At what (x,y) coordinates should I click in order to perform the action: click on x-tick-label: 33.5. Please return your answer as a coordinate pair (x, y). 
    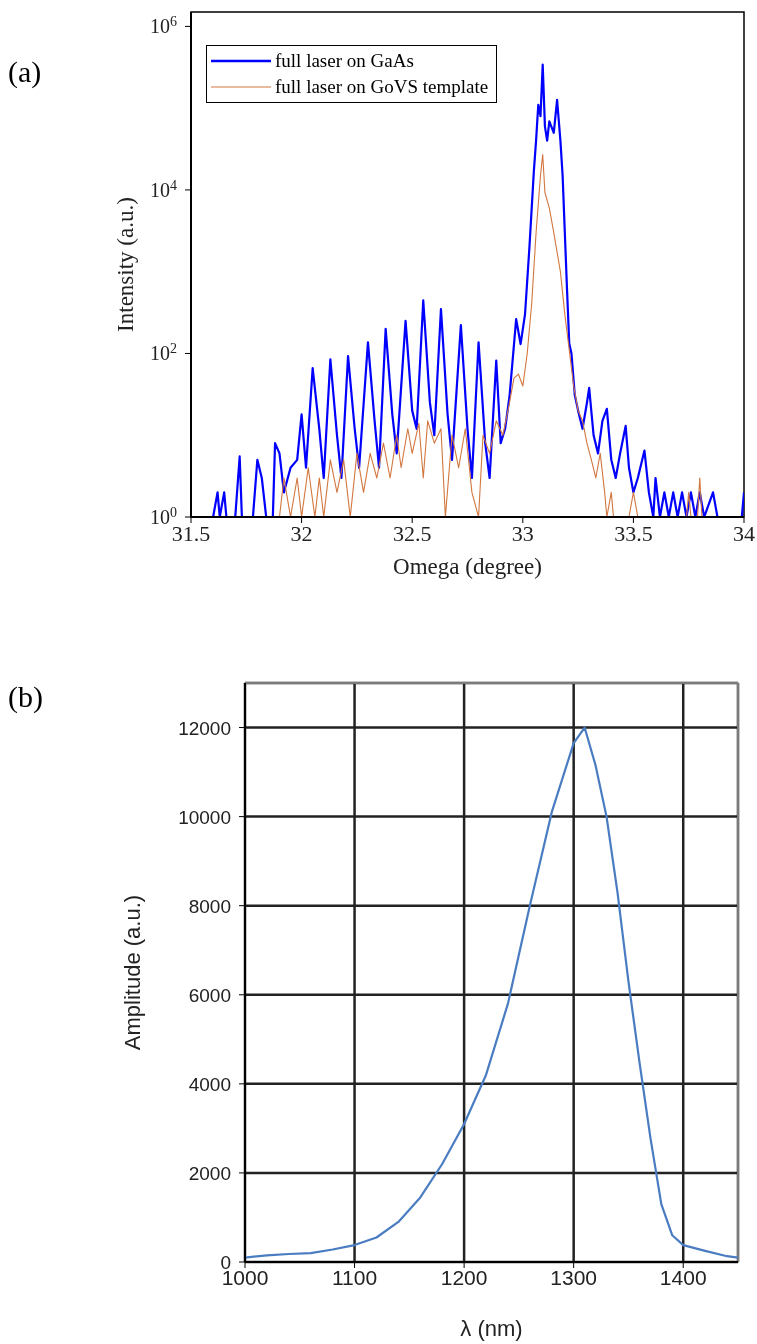
    Looking at the image, I should click on (633, 533).